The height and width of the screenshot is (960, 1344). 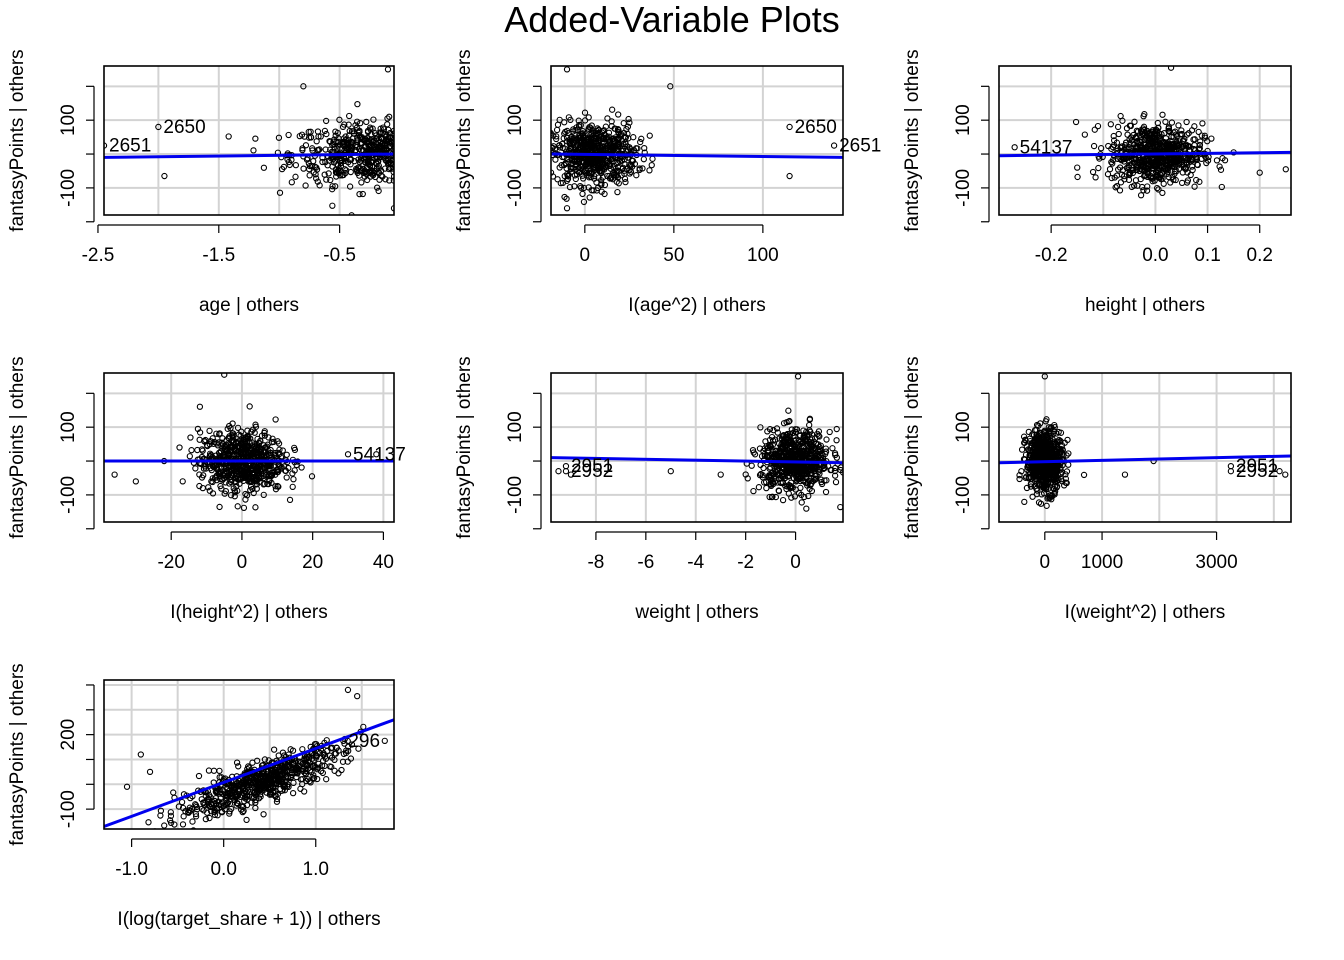 I want to click on regression-line, so click(x=1145, y=154).